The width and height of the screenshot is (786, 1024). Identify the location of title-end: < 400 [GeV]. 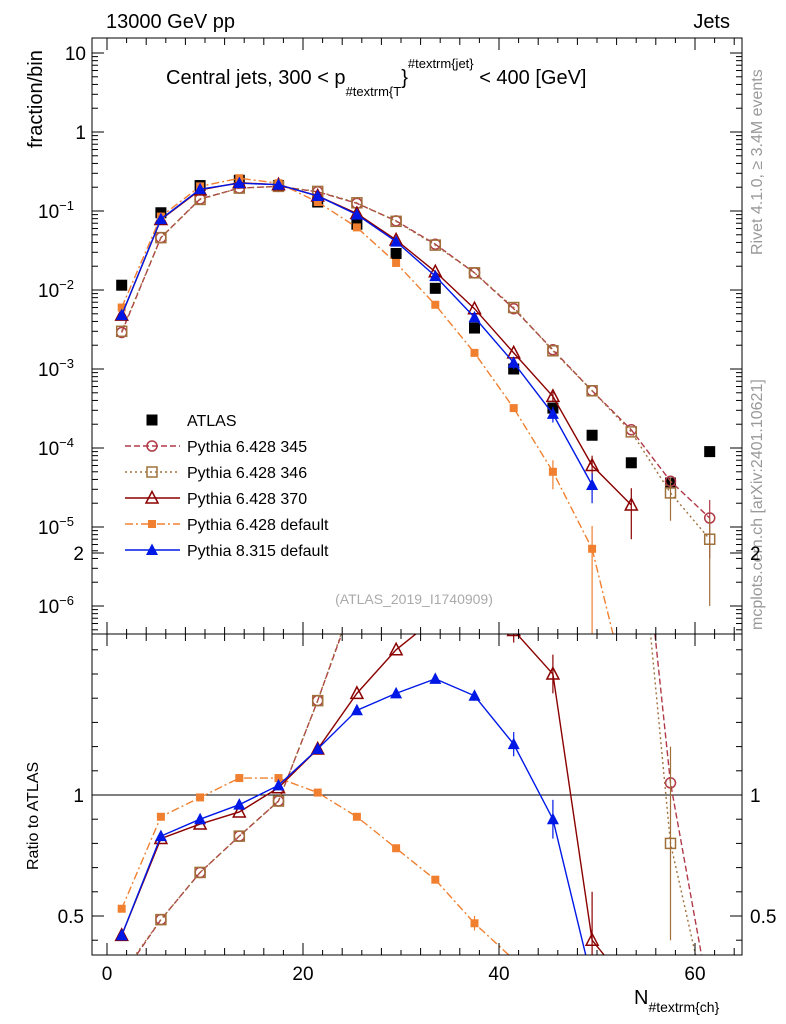
(530, 78).